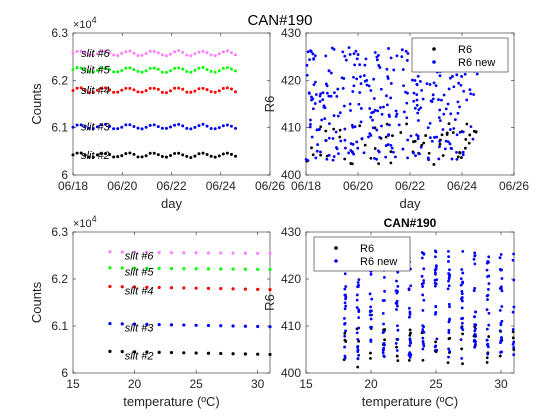 This screenshot has height=420, width=560. What do you see at coordinates (270, 186) in the screenshot?
I see `x-tick-label: 06/26` at bounding box center [270, 186].